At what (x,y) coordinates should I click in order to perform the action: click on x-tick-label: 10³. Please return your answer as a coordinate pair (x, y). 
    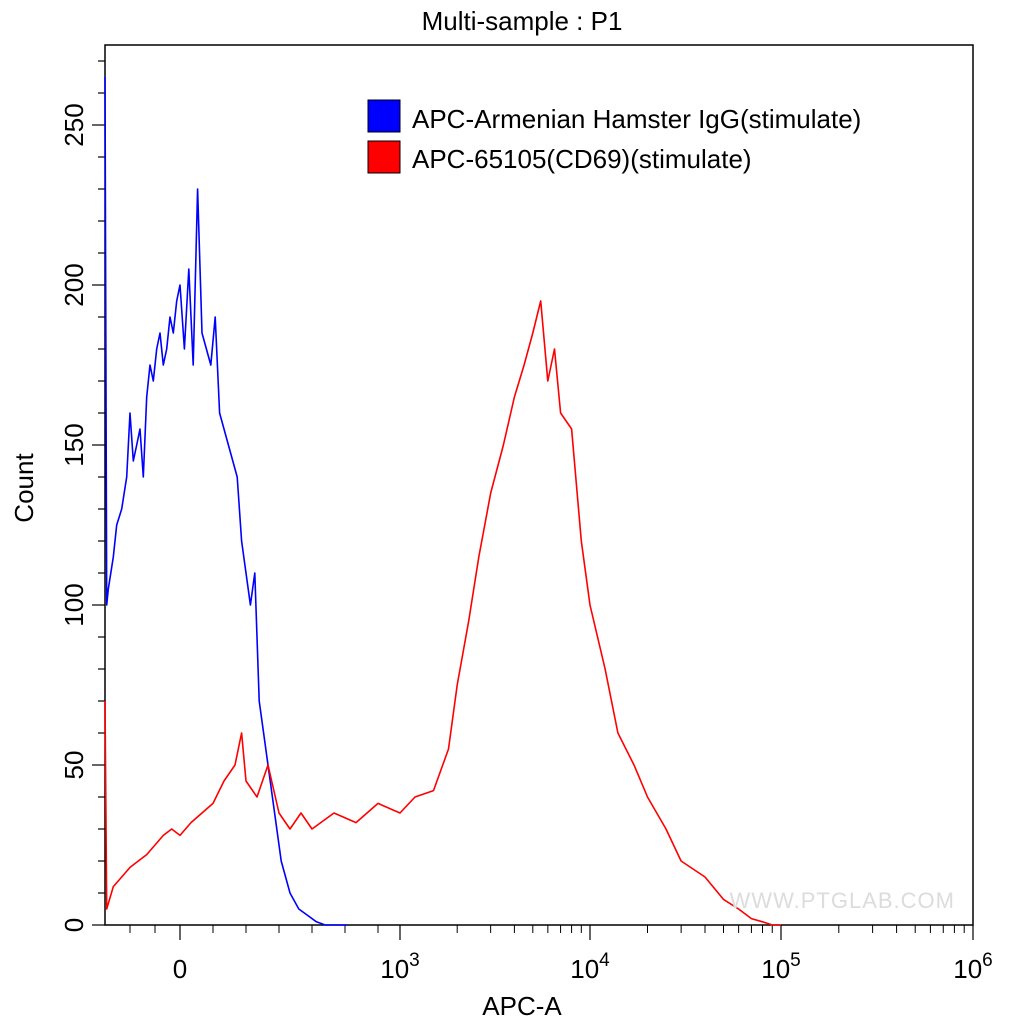
    Looking at the image, I should click on (400, 967).